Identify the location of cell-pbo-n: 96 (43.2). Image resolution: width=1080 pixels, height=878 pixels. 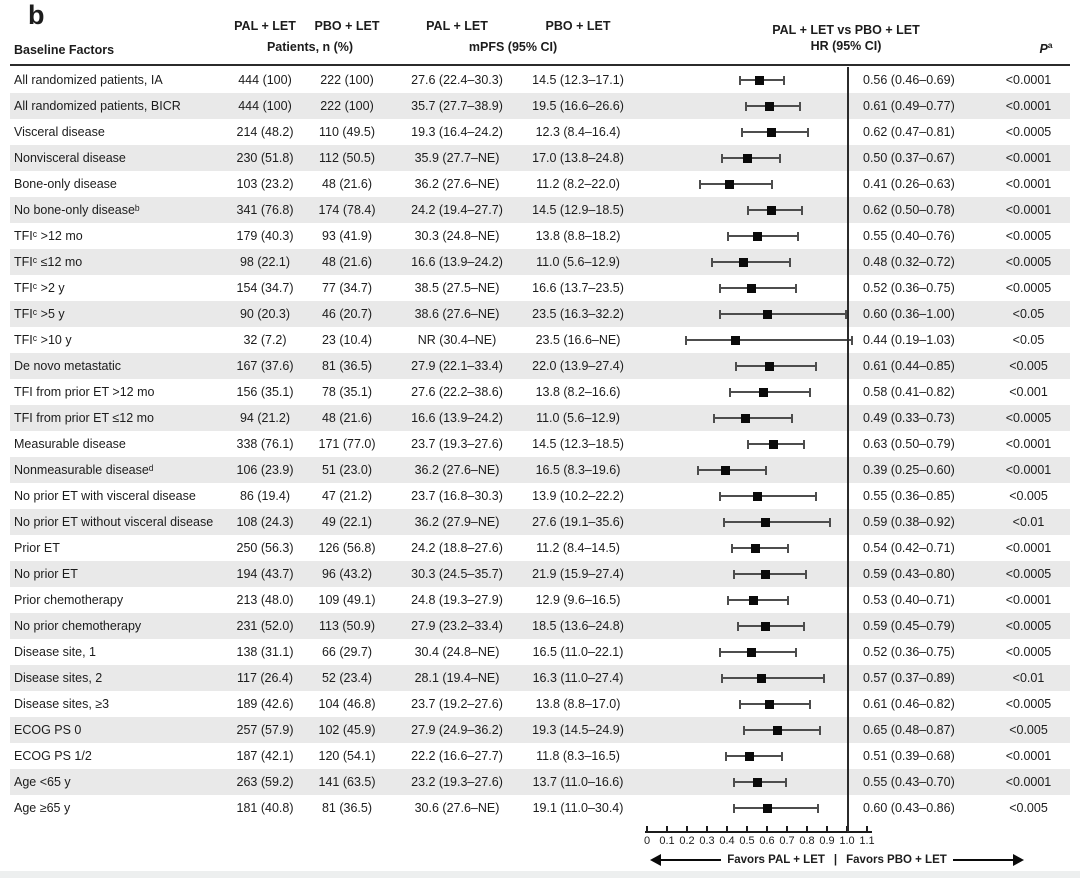
(347, 574).